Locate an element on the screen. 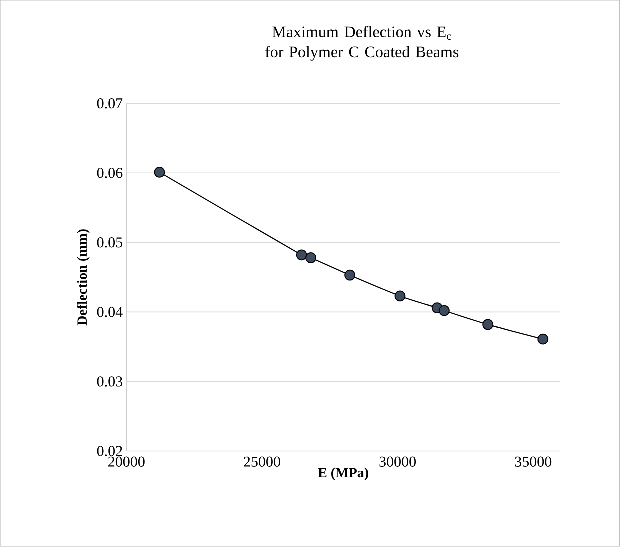 This screenshot has width=620, height=547. x-axis-title: E (MPa) is located at coordinates (343, 474).